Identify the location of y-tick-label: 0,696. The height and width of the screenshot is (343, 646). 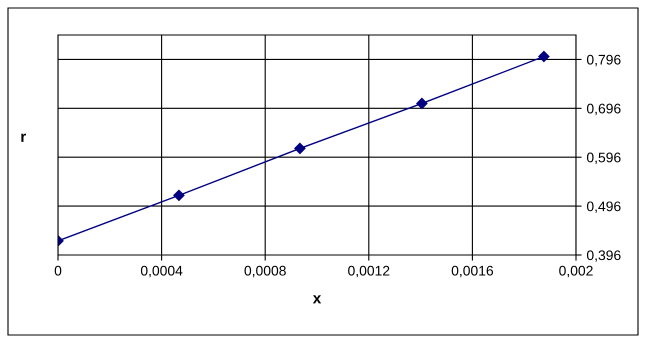
(603, 110).